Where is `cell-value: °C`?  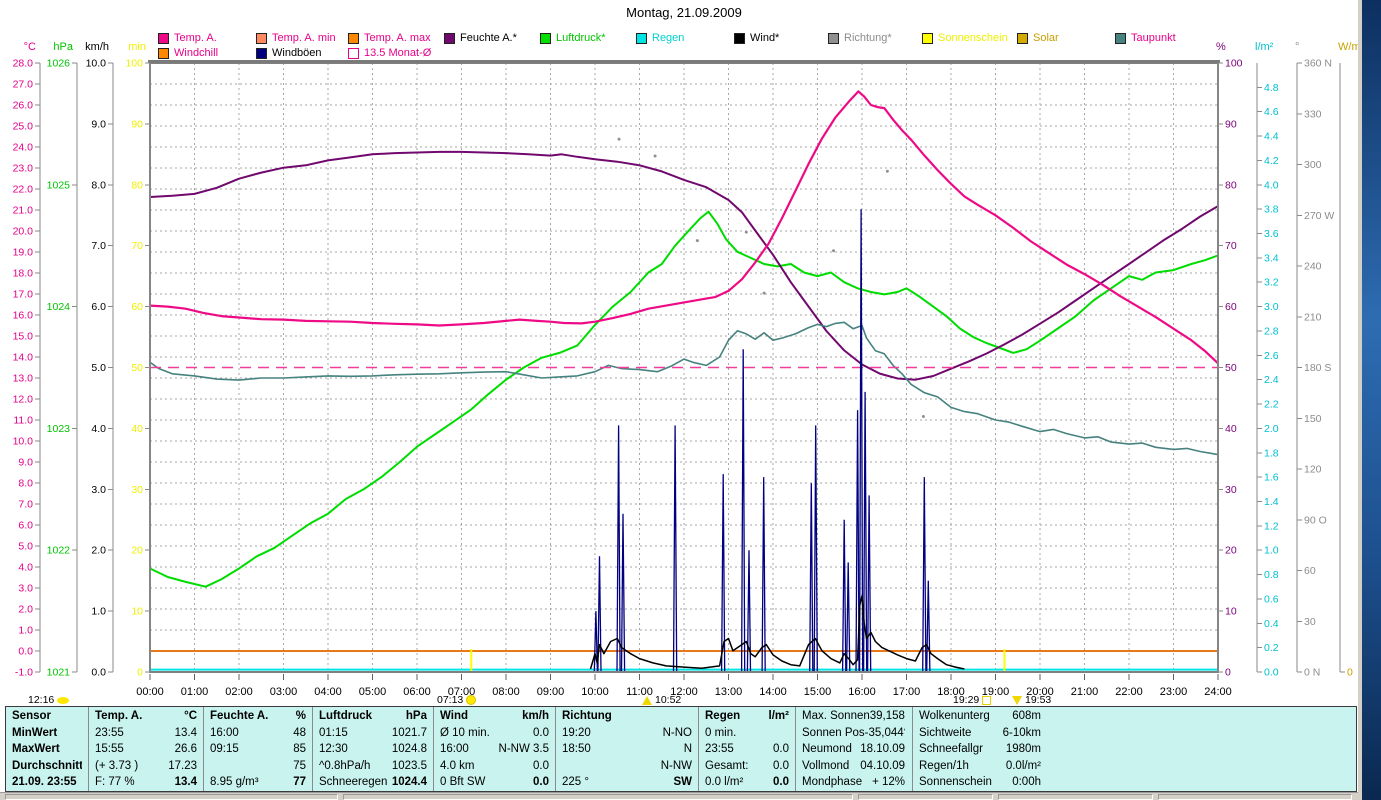 cell-value: °C is located at coordinates (190, 716).